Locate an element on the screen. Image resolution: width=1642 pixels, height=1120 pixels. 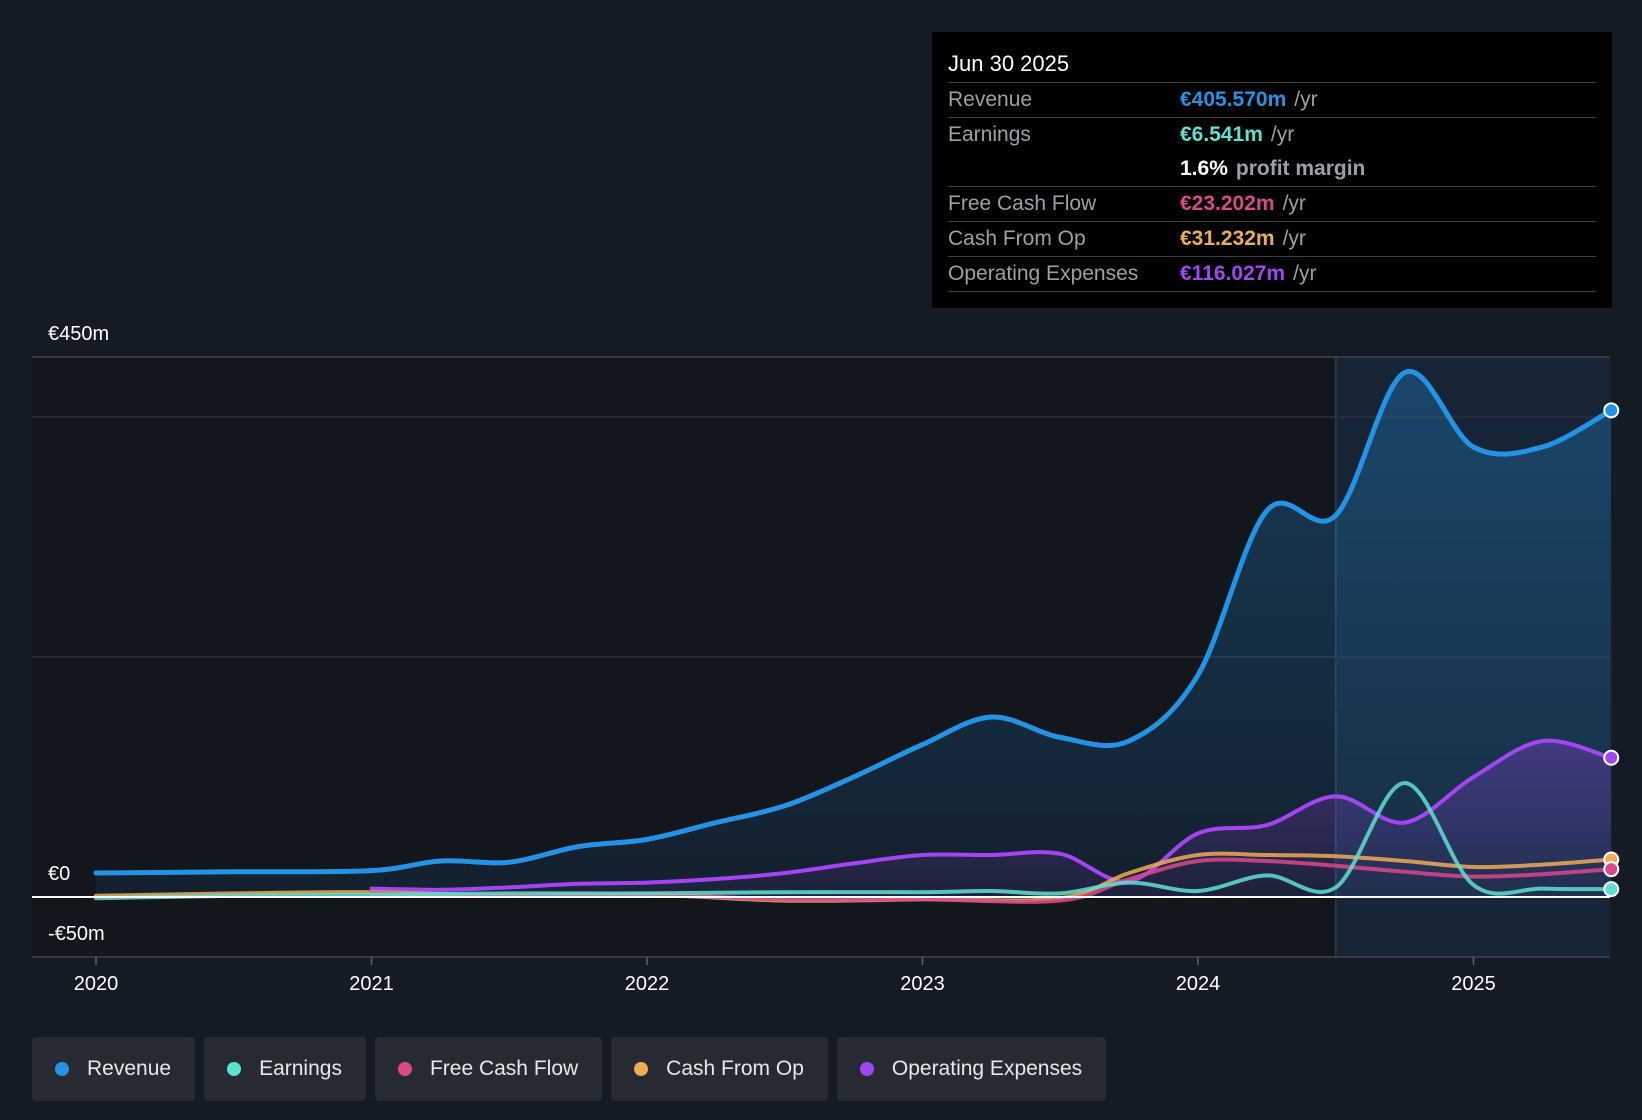
tooltip-margin-value: 1.6% is located at coordinates (1204, 168).